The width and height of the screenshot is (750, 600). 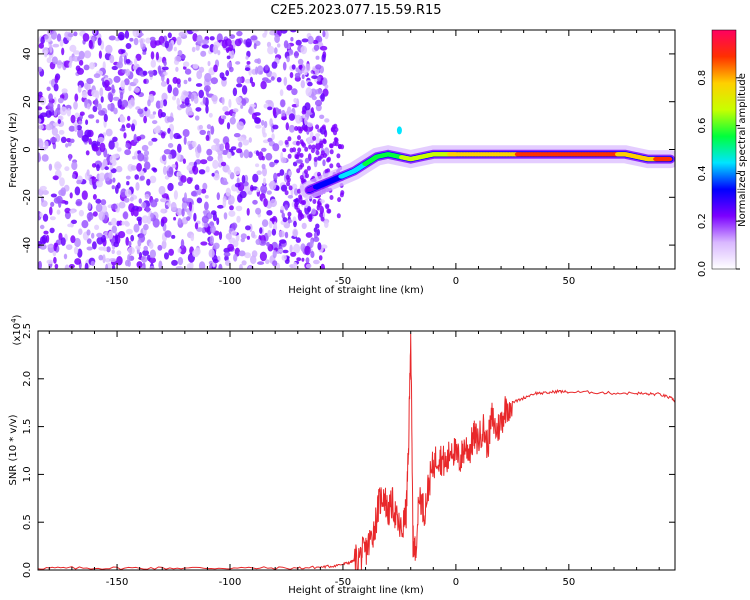 I want to click on colorbar-ticks: 0.0 0.2 0.4 0.6 0.8, so click(x=718, y=173).